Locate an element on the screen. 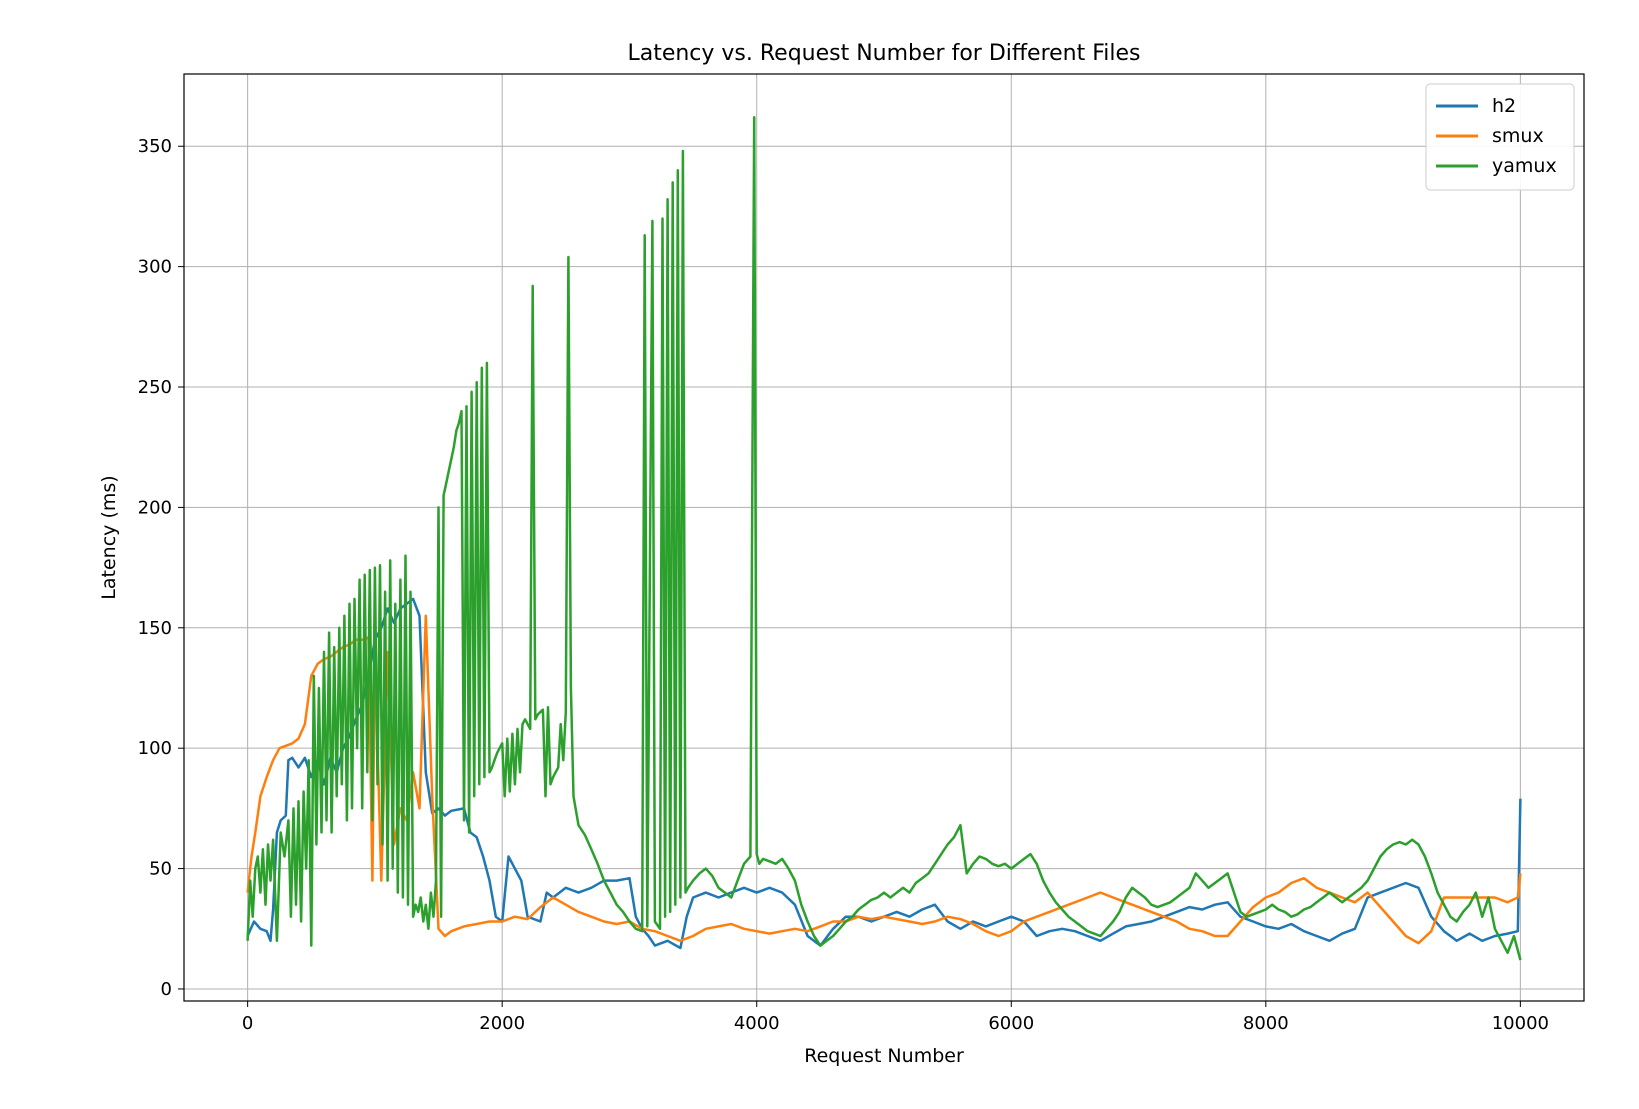  legend-label-h2: h2 is located at coordinates (1504, 106).